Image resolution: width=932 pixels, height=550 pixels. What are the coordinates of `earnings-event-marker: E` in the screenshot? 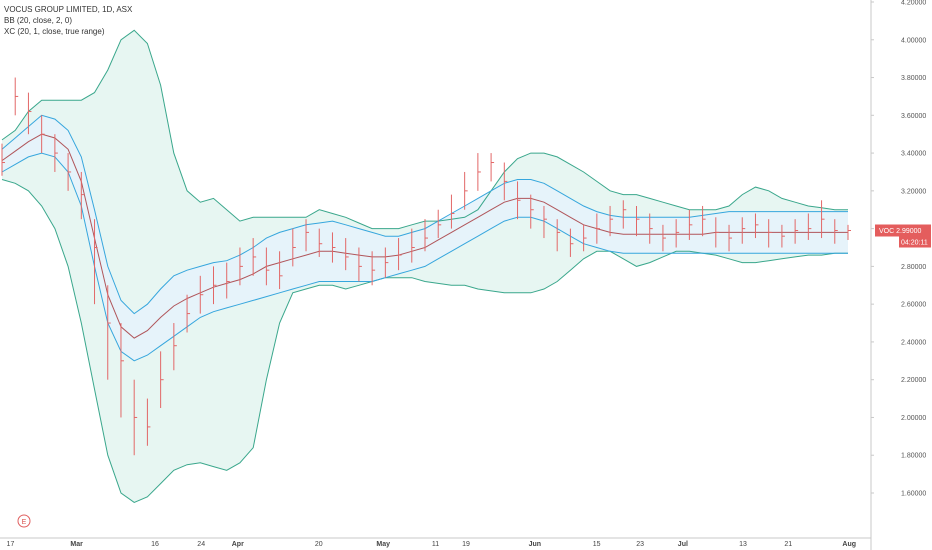 It's located at (24, 521).